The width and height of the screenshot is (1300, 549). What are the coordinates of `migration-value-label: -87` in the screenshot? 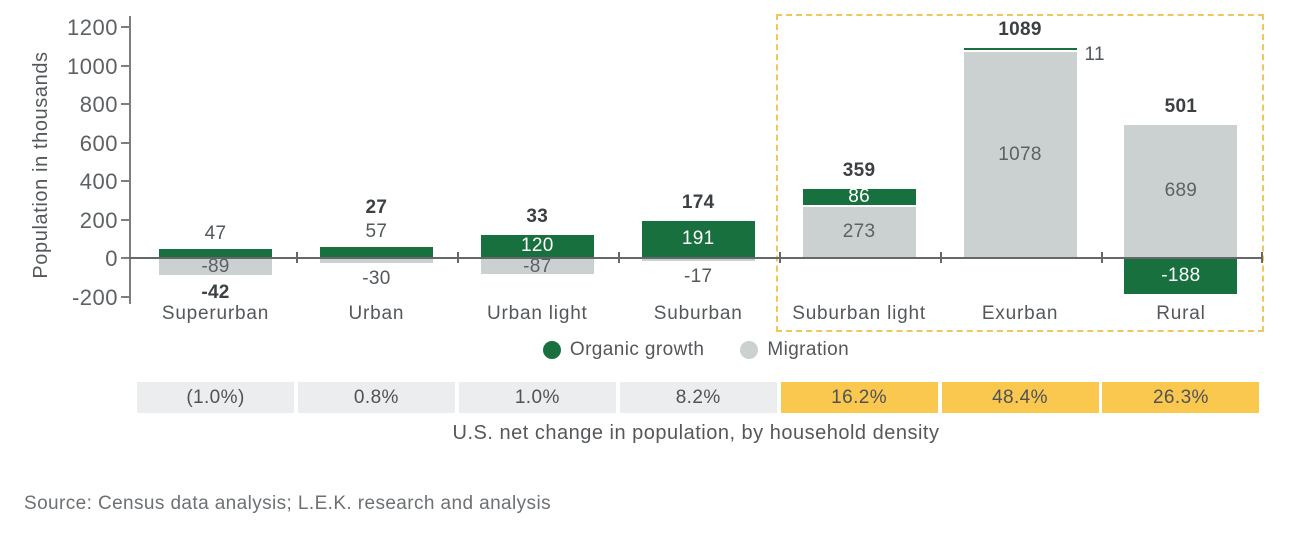 It's located at (537, 266).